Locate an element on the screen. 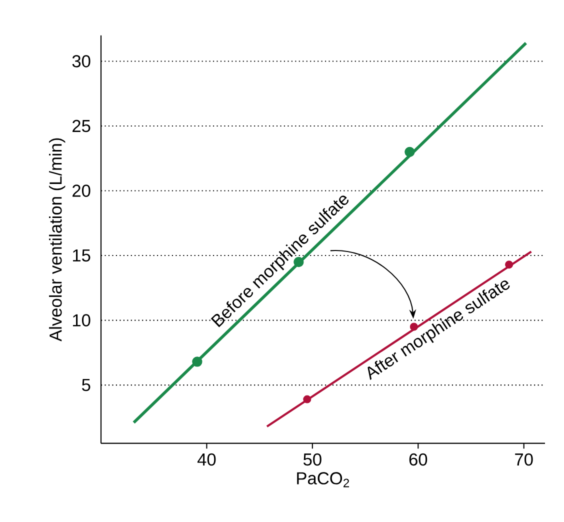  x-axis-title: PaCO$_{2}$ is located at coordinates (323, 480).